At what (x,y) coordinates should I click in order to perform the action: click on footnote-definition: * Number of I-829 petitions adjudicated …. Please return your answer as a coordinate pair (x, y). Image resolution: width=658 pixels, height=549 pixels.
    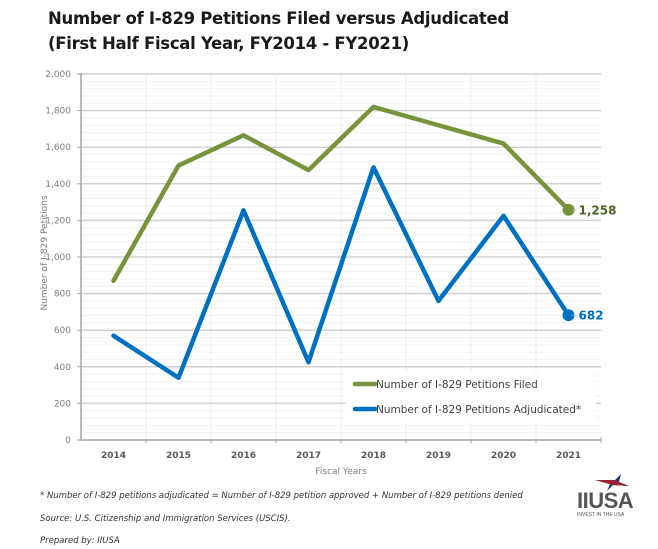
    Looking at the image, I should click on (281, 496).